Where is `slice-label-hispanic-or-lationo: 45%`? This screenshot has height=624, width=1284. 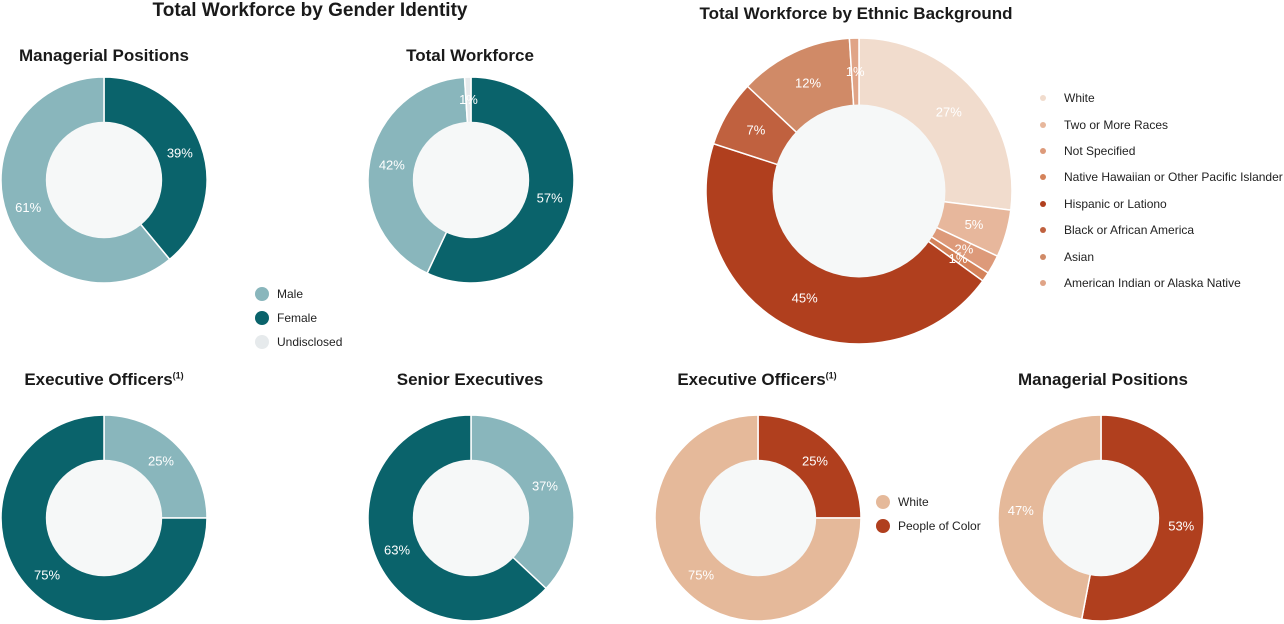 slice-label-hispanic-or-lationo: 45% is located at coordinates (805, 297).